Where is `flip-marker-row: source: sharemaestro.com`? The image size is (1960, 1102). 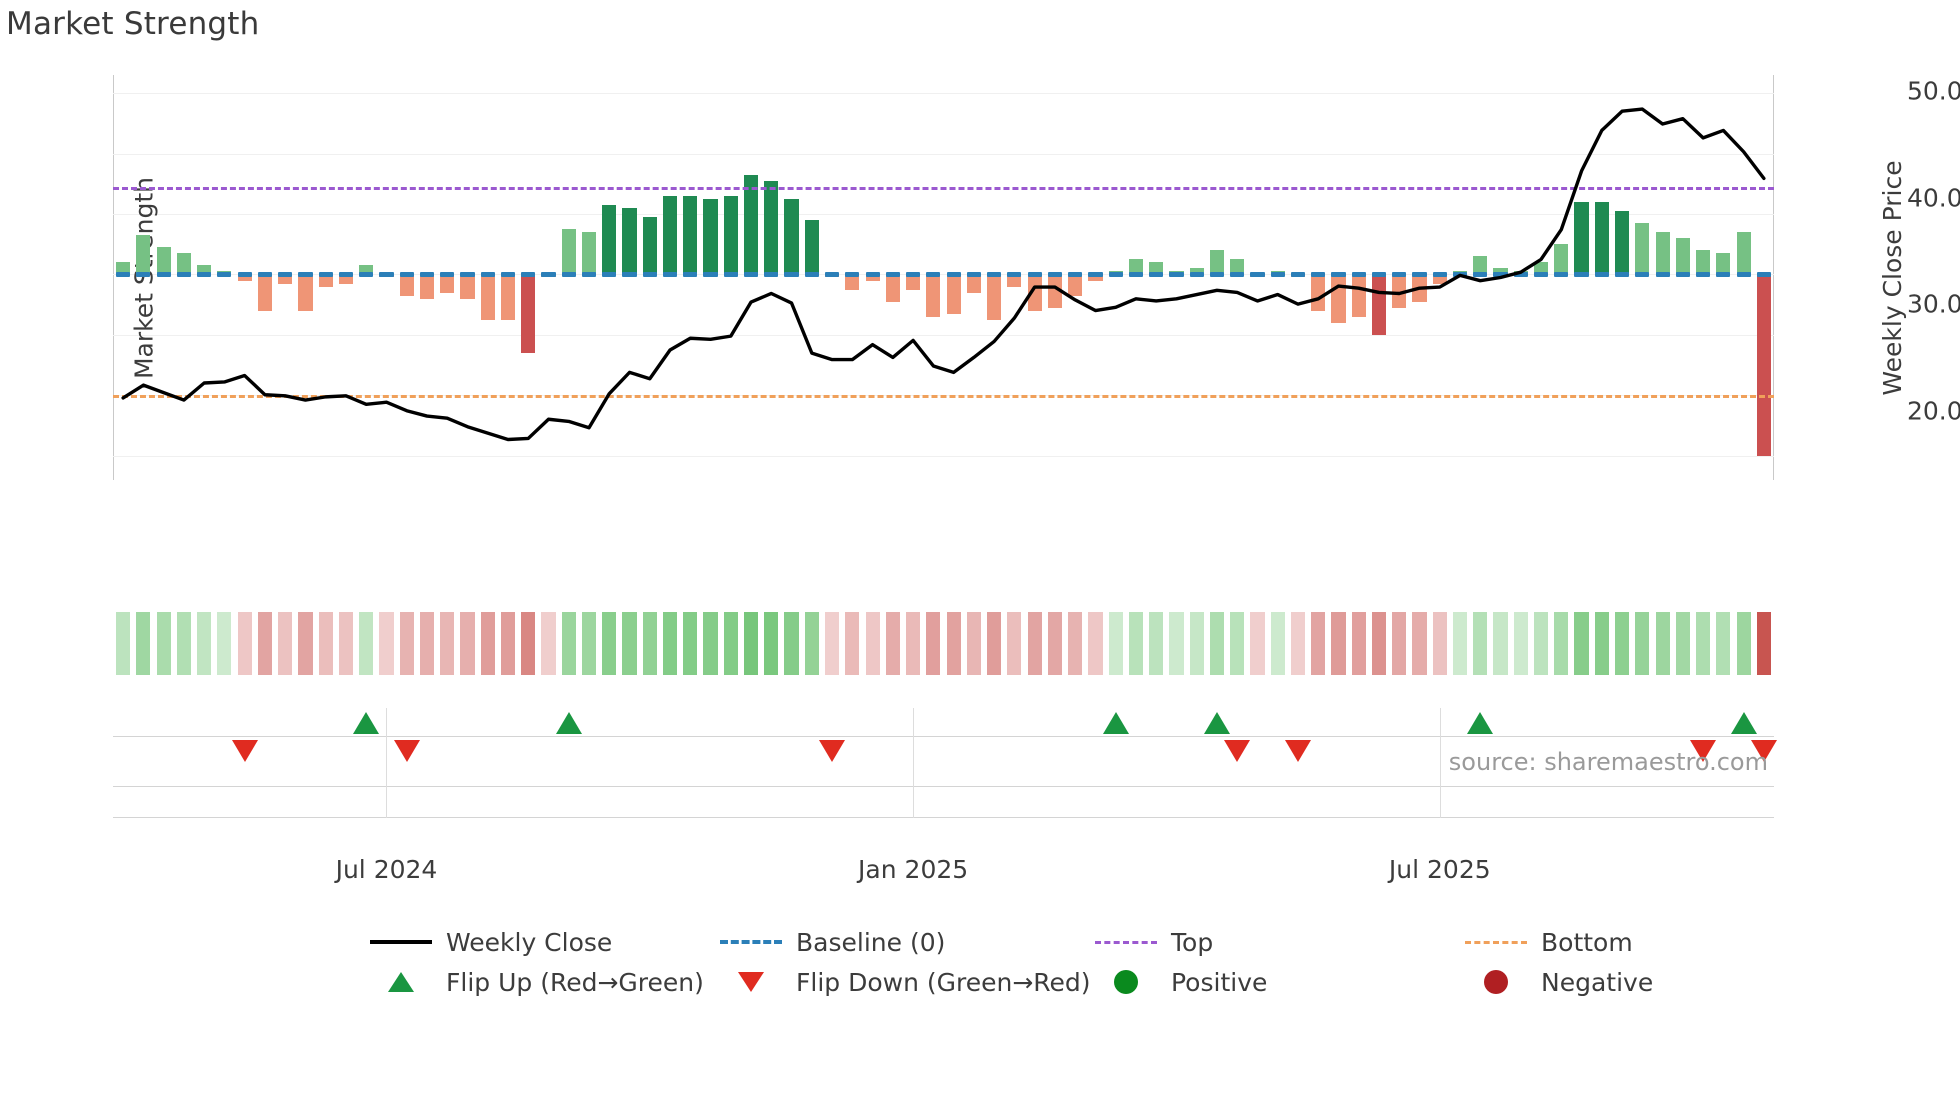 flip-marker-row: source: sharemaestro.com is located at coordinates (945, 754).